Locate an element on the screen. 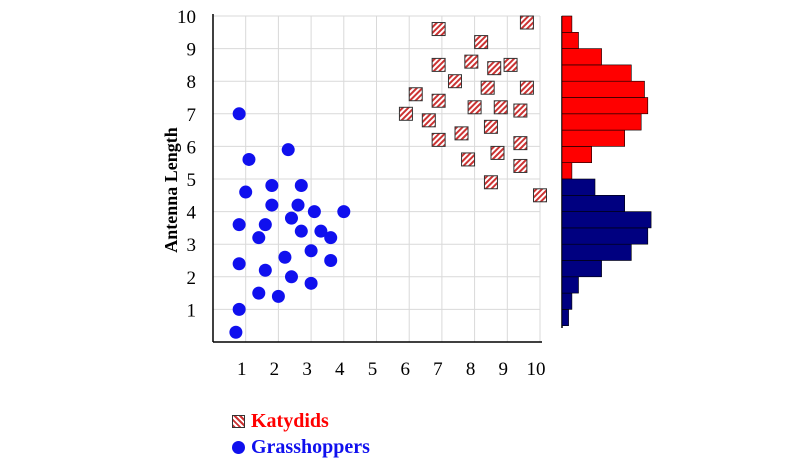  x-tick-label: 2 is located at coordinates (275, 369).